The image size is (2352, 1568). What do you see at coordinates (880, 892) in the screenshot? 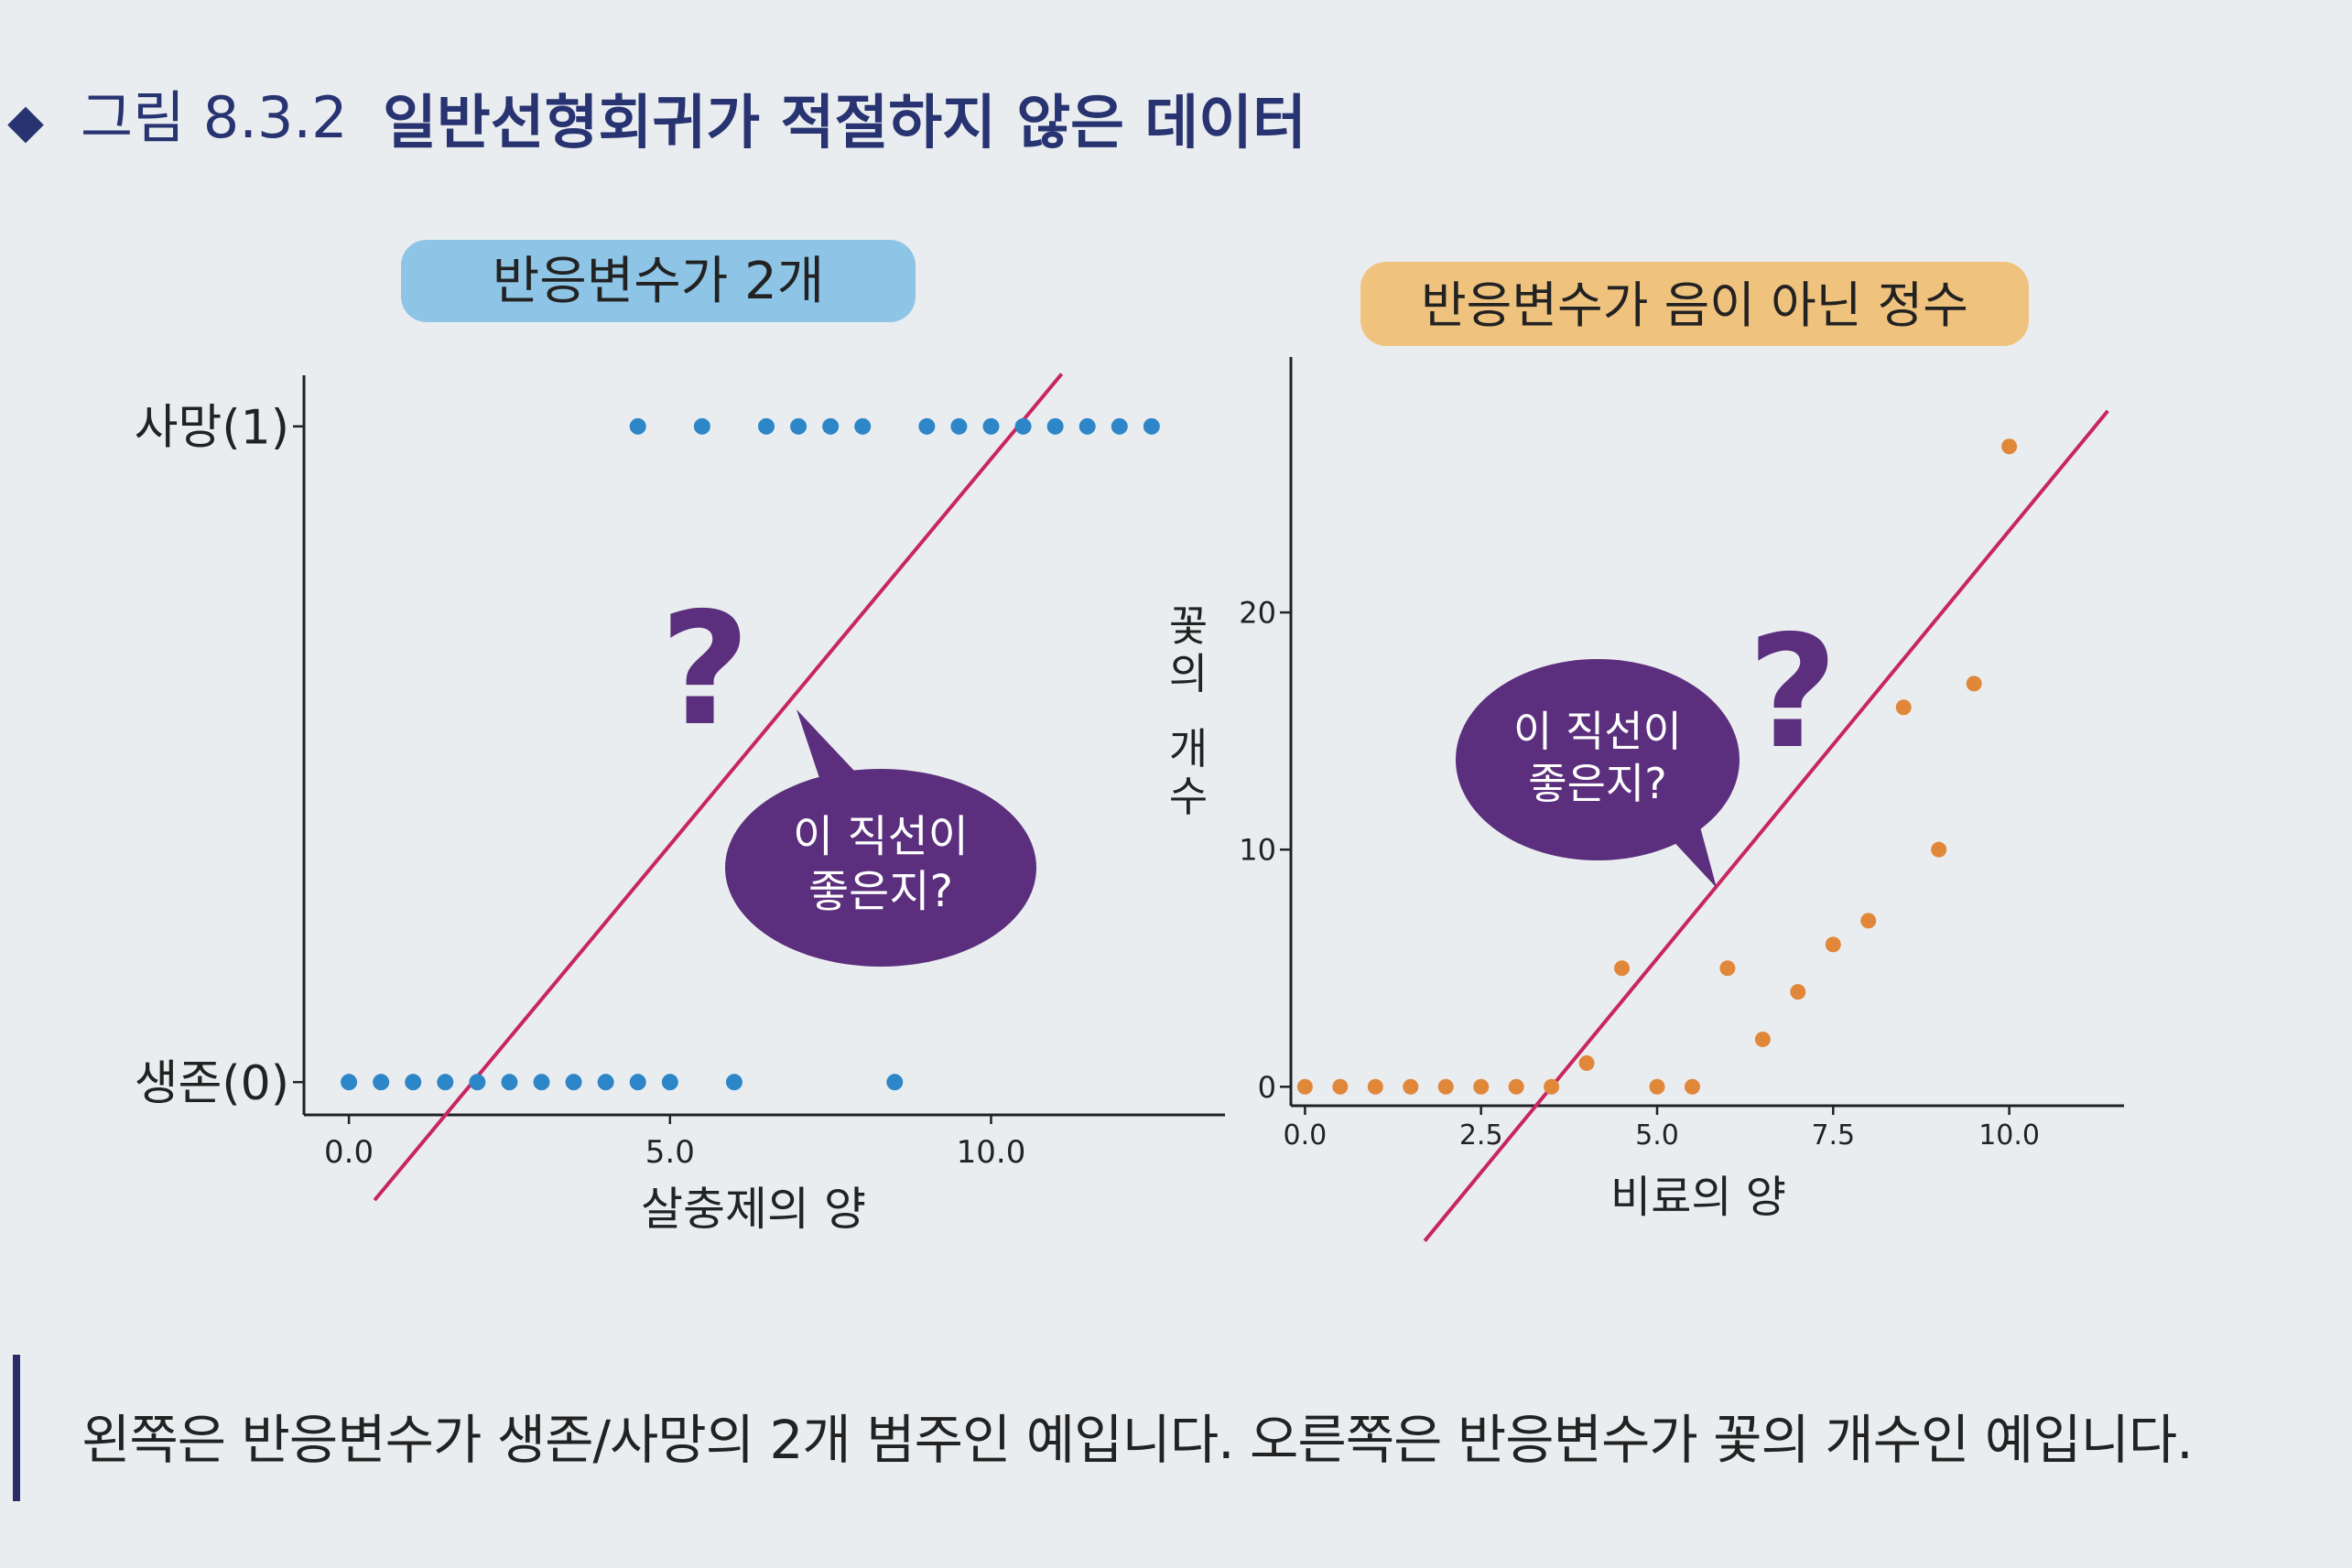
I see `left-bubble-line-2: 좋은지?` at bounding box center [880, 892].